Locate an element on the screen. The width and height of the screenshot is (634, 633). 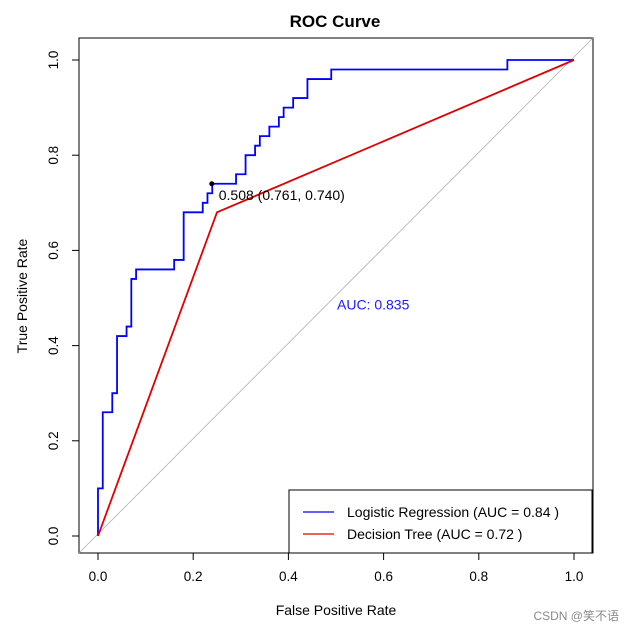
y-tick-label: 0.6 is located at coordinates (53, 250).